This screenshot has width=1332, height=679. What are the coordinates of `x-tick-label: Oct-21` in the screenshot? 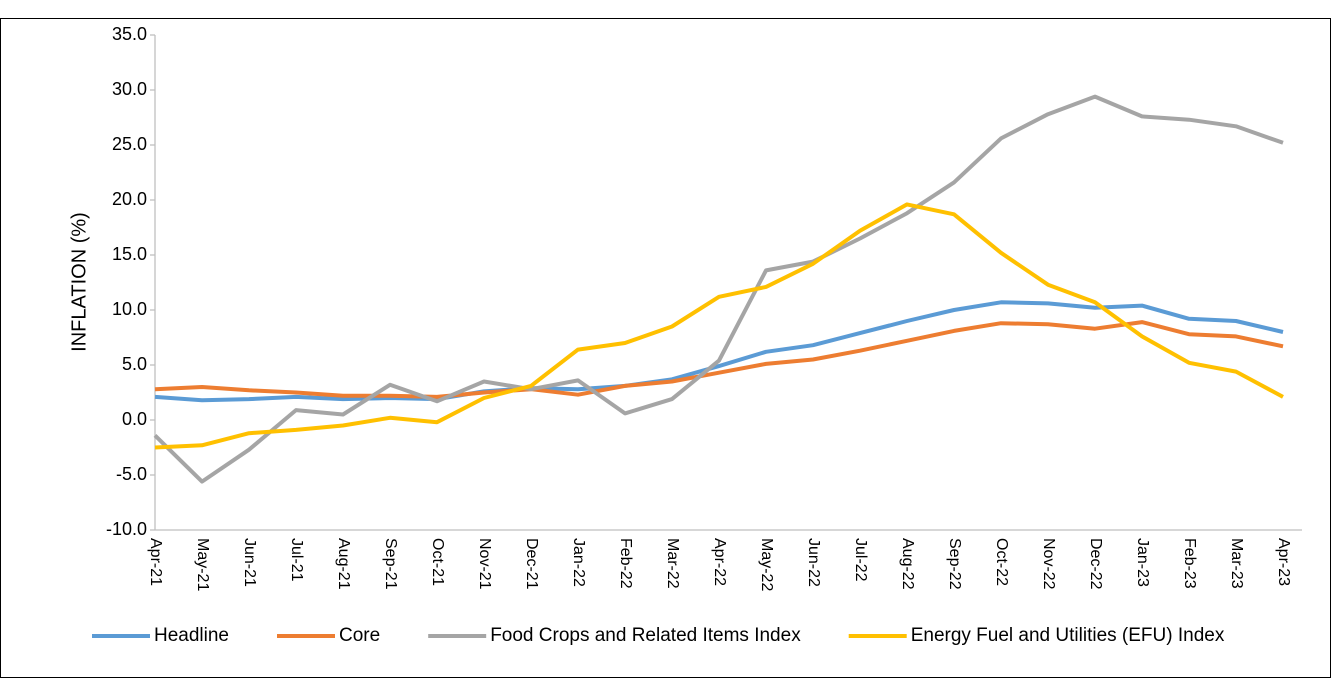 It's located at (437, 562).